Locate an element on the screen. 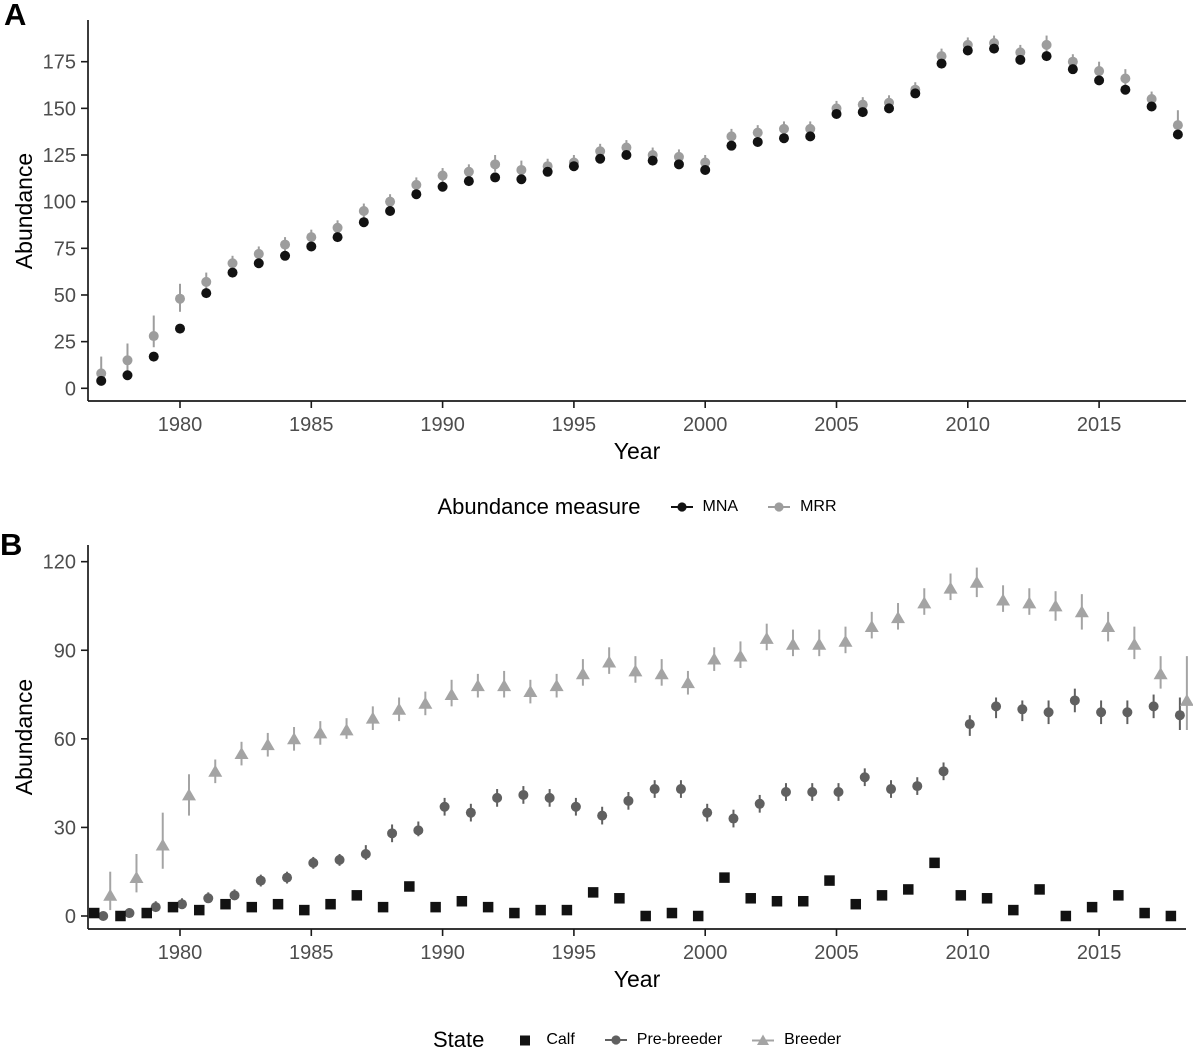  y-axis-title: Abundance is located at coordinates (24, 211).